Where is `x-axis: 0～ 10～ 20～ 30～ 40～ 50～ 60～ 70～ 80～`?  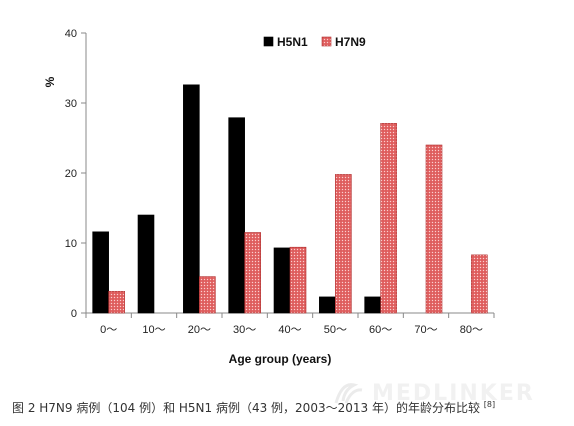
x-axis: 0～ 10～ 20～ 30～ 40～ 50～ 60～ 70～ 80～ is located at coordinates (290, 324).